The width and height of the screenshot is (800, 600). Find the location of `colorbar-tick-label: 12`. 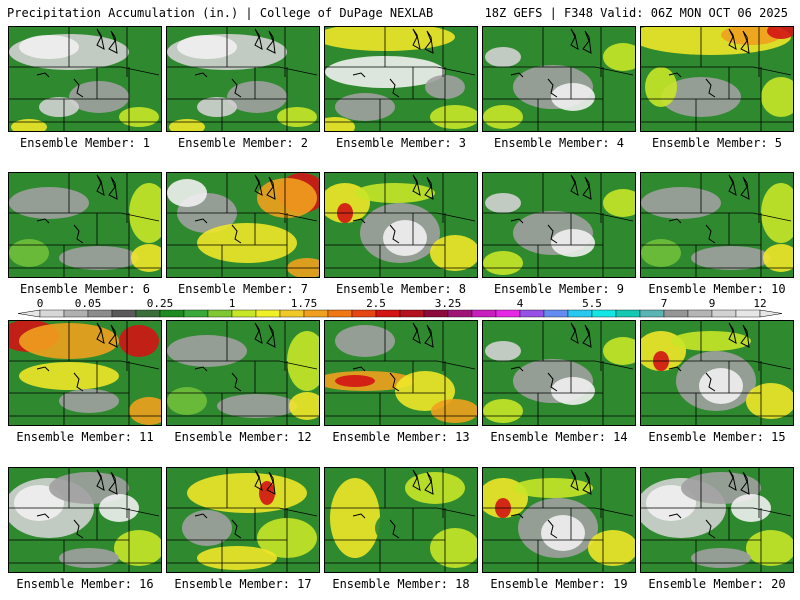

colorbar-tick-label: 12 is located at coordinates (759, 304).